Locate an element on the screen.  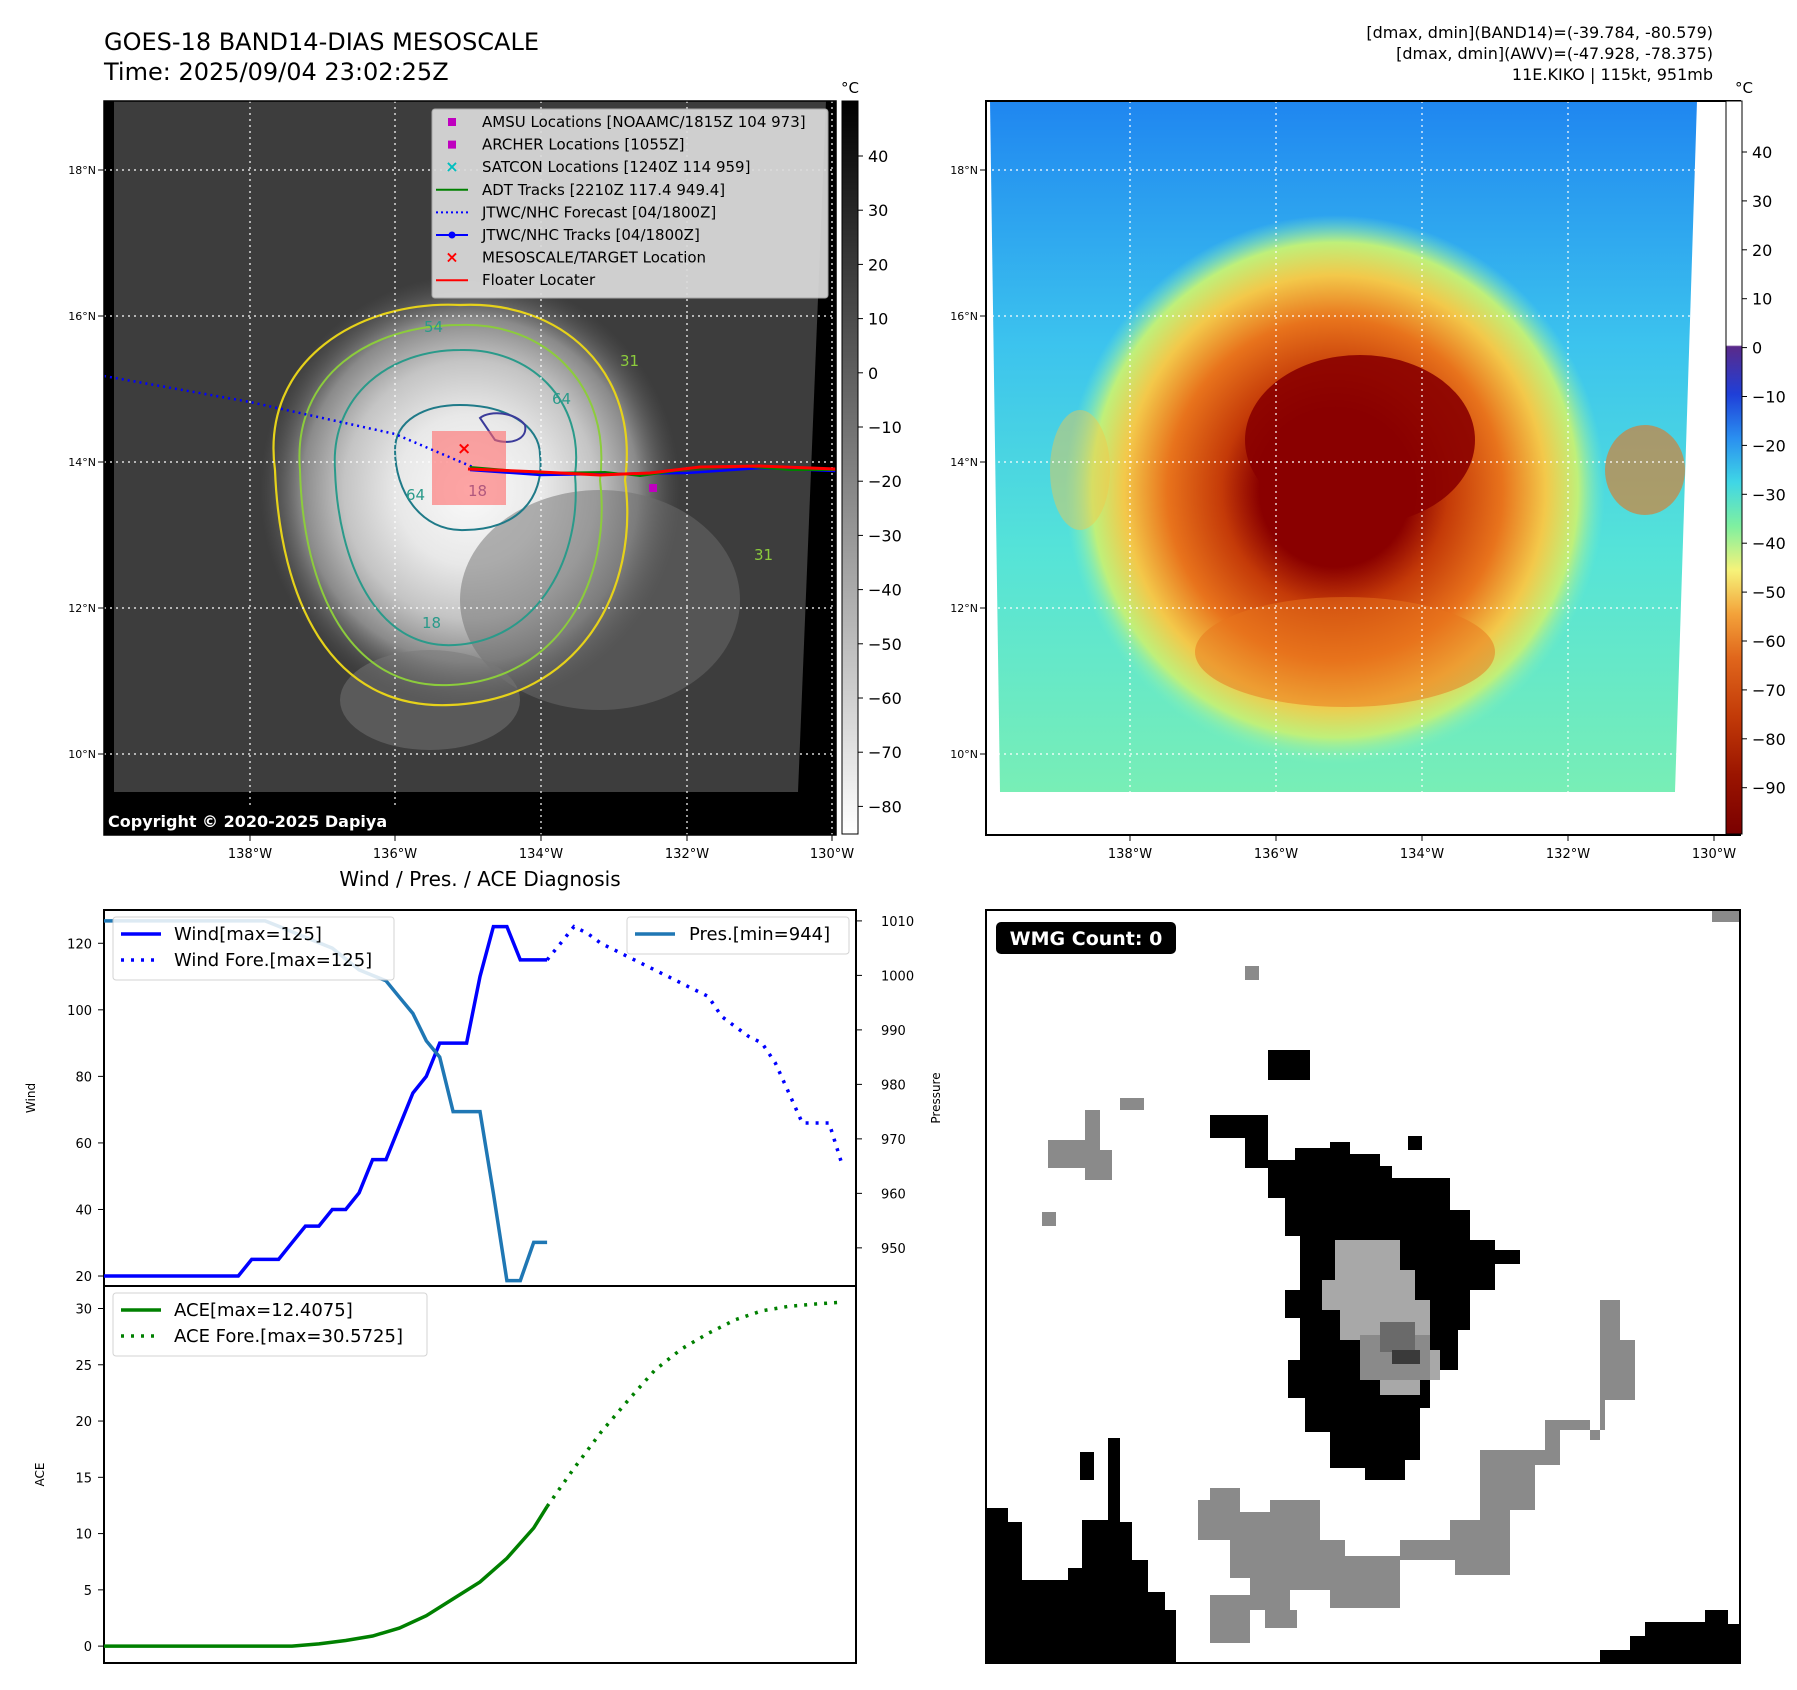
lat-tick-label: 18°N is located at coordinates (82, 170).